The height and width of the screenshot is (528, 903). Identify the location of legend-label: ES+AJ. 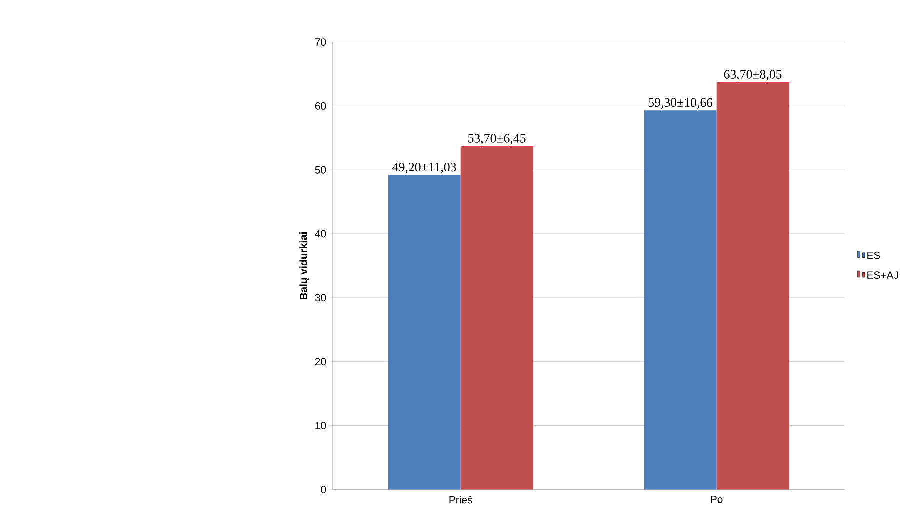
(883, 275).